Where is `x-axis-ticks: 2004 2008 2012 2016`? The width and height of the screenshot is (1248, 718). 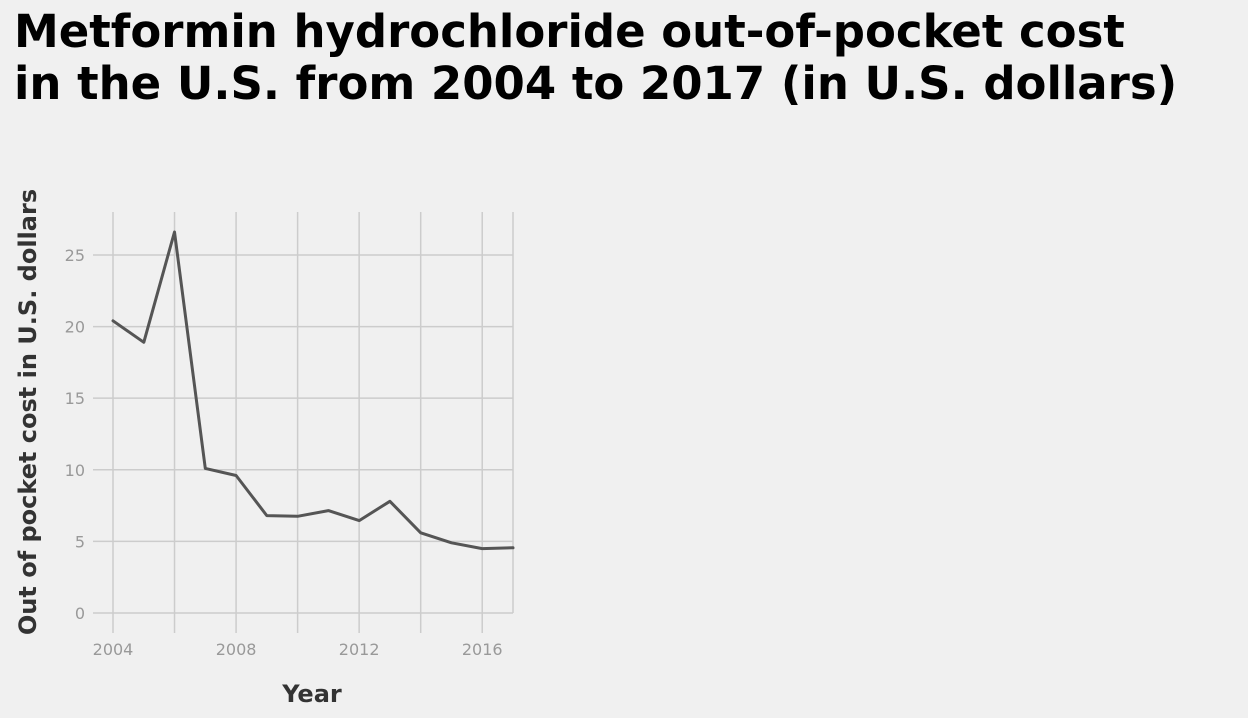
x-axis-ticks: 2004 2008 2012 2016 is located at coordinates (298, 649).